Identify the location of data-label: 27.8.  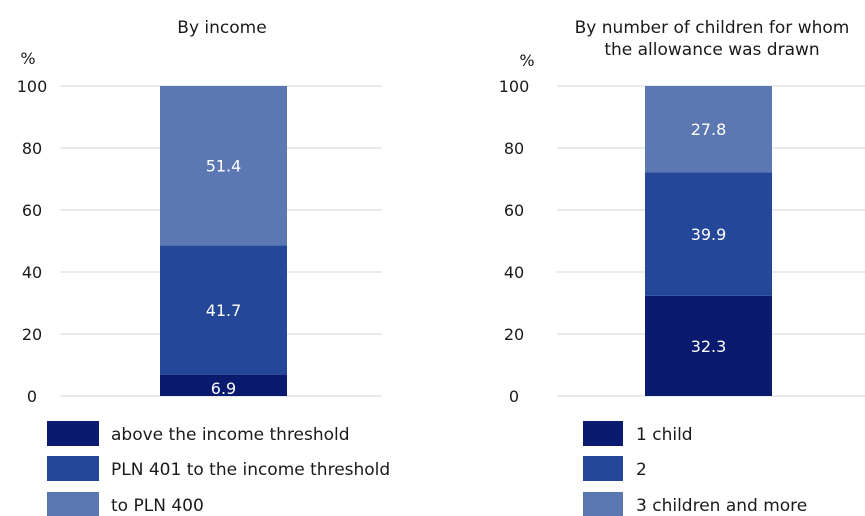
(709, 129).